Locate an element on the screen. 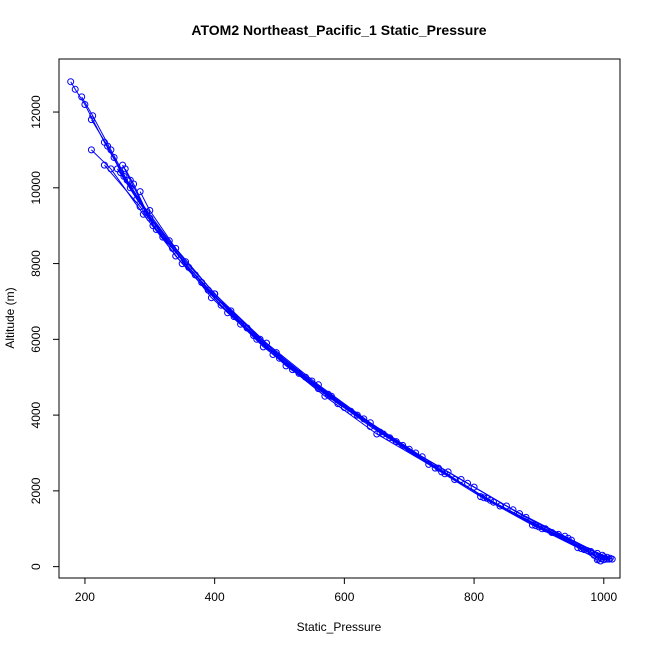 The image size is (650, 650). x-tick-label: 200 is located at coordinates (85, 597).